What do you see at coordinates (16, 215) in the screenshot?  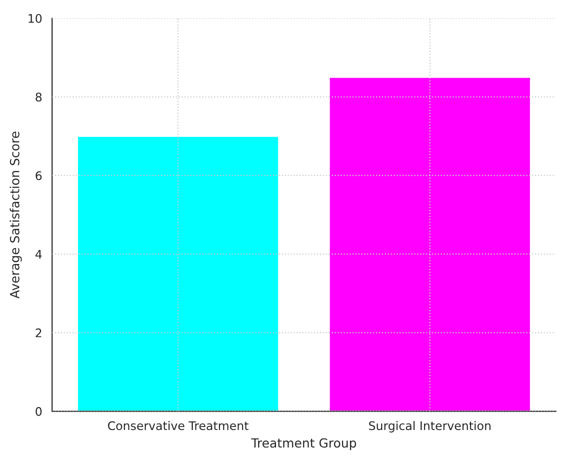 I see `y-axis-title: Average Satisfaction Score` at bounding box center [16, 215].